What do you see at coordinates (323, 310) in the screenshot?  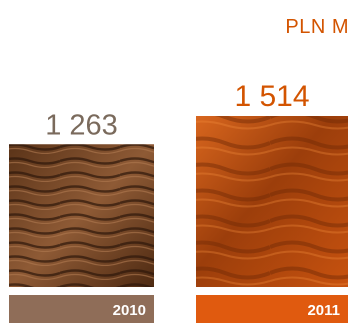 I see `category-label-2011: 2011` at bounding box center [323, 310].